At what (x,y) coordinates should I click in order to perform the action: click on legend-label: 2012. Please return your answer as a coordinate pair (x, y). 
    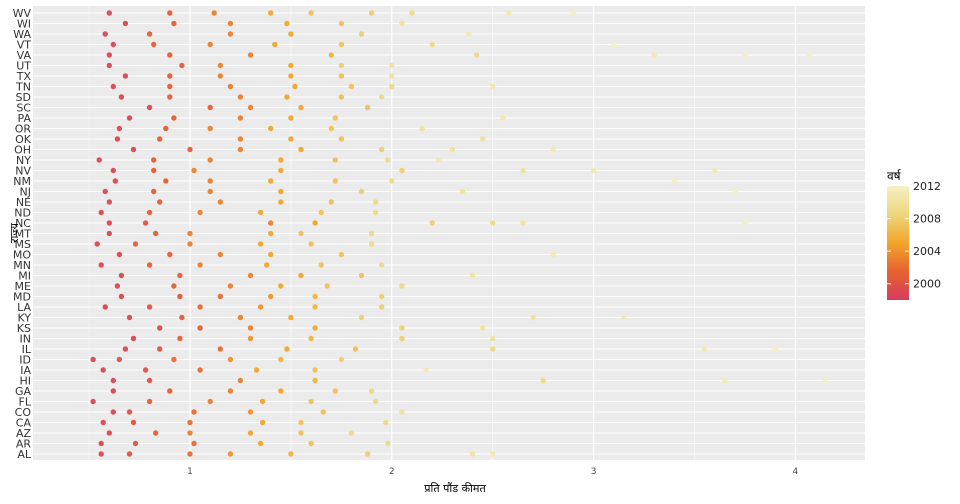
    Looking at the image, I should click on (927, 186).